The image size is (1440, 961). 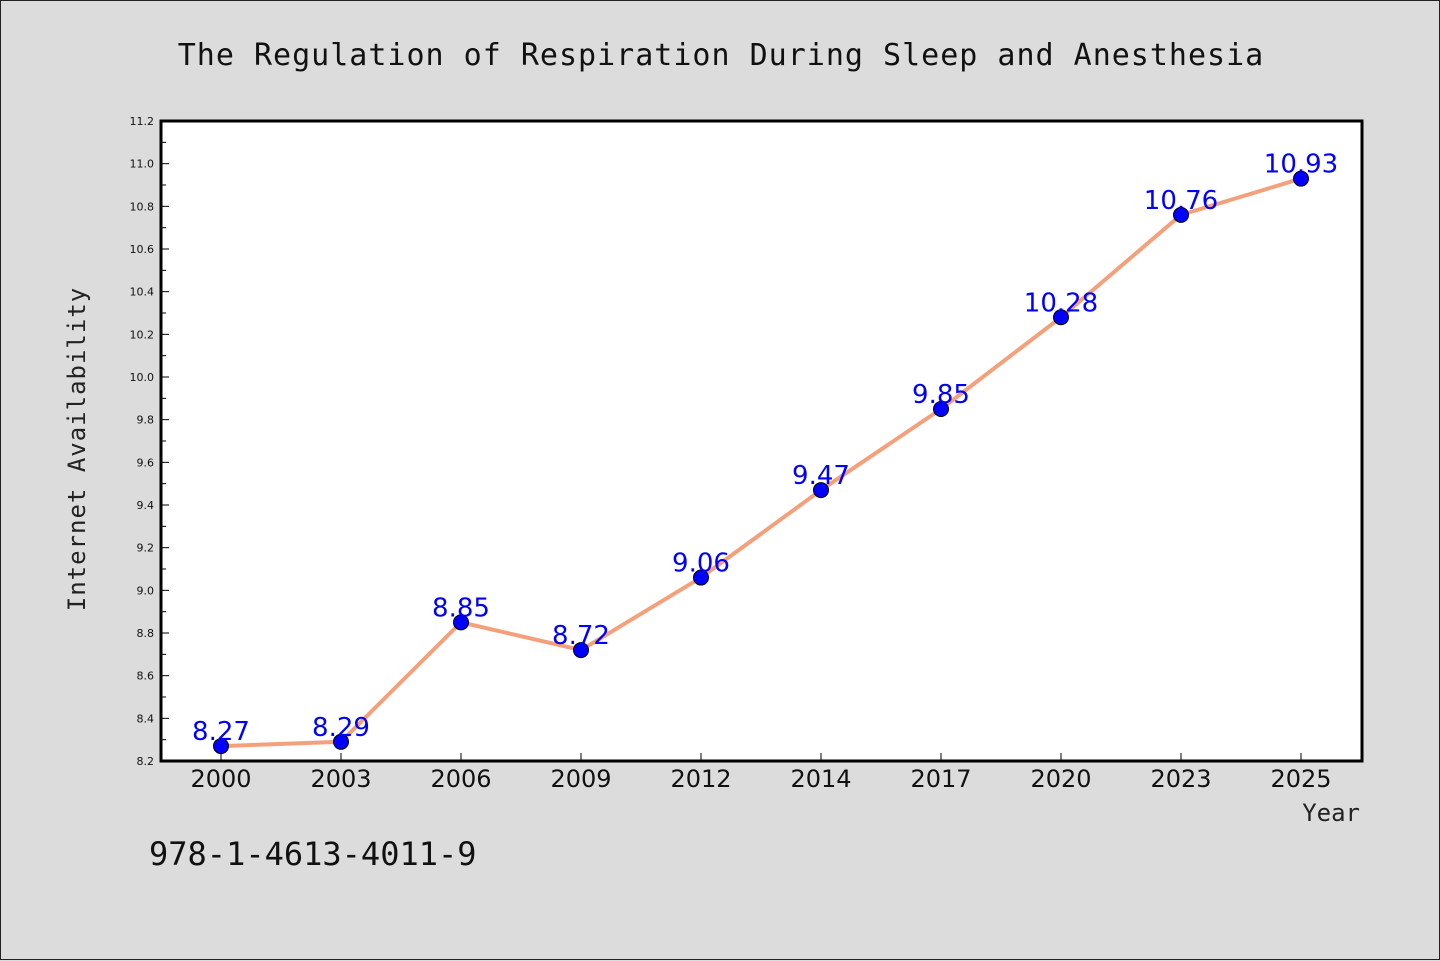 I want to click on y-tick-label: 10.8, so click(x=142, y=206).